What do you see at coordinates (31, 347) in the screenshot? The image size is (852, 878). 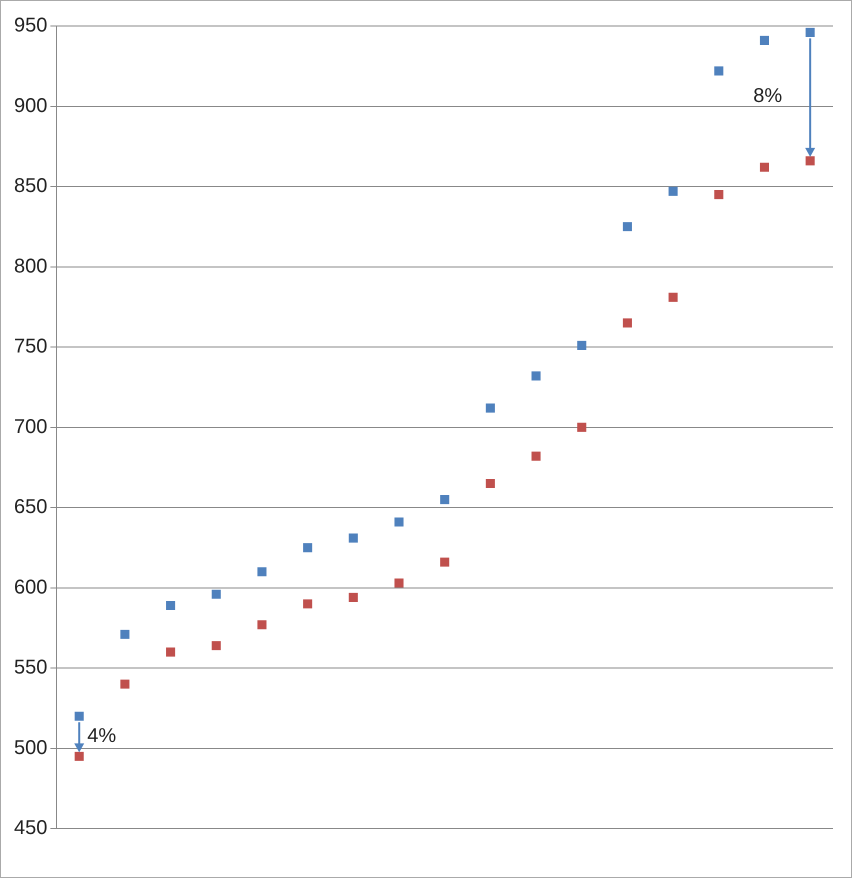 I see `y-tick-label: 750` at bounding box center [31, 347].